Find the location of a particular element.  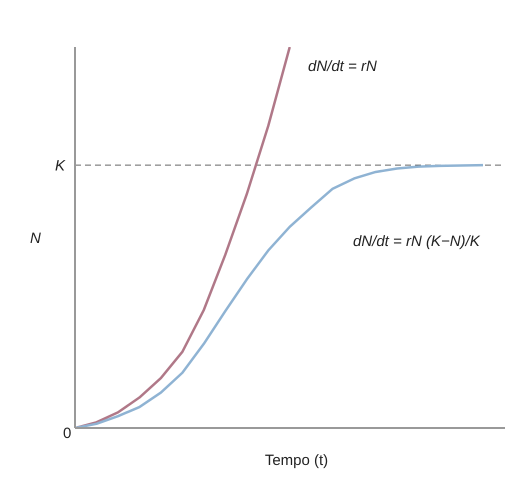

y-axis-title: N is located at coordinates (35, 238).